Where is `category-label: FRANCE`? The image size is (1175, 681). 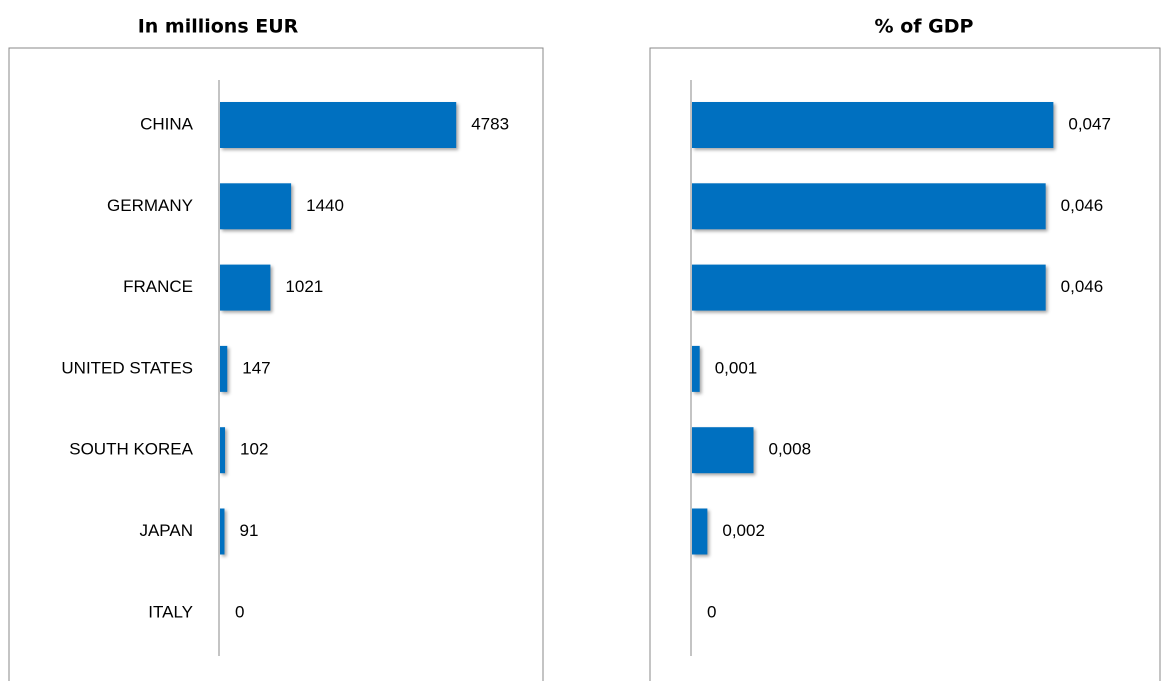 category-label: FRANCE is located at coordinates (158, 286).